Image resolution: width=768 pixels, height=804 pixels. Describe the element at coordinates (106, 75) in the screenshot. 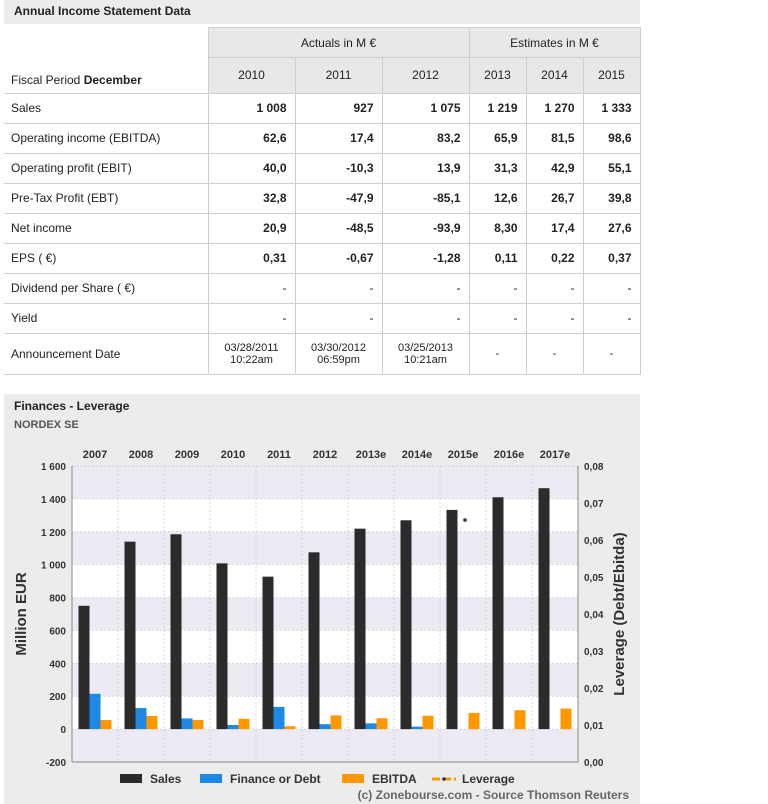

I see `fiscal-period-label: Fiscal Period December` at that location.